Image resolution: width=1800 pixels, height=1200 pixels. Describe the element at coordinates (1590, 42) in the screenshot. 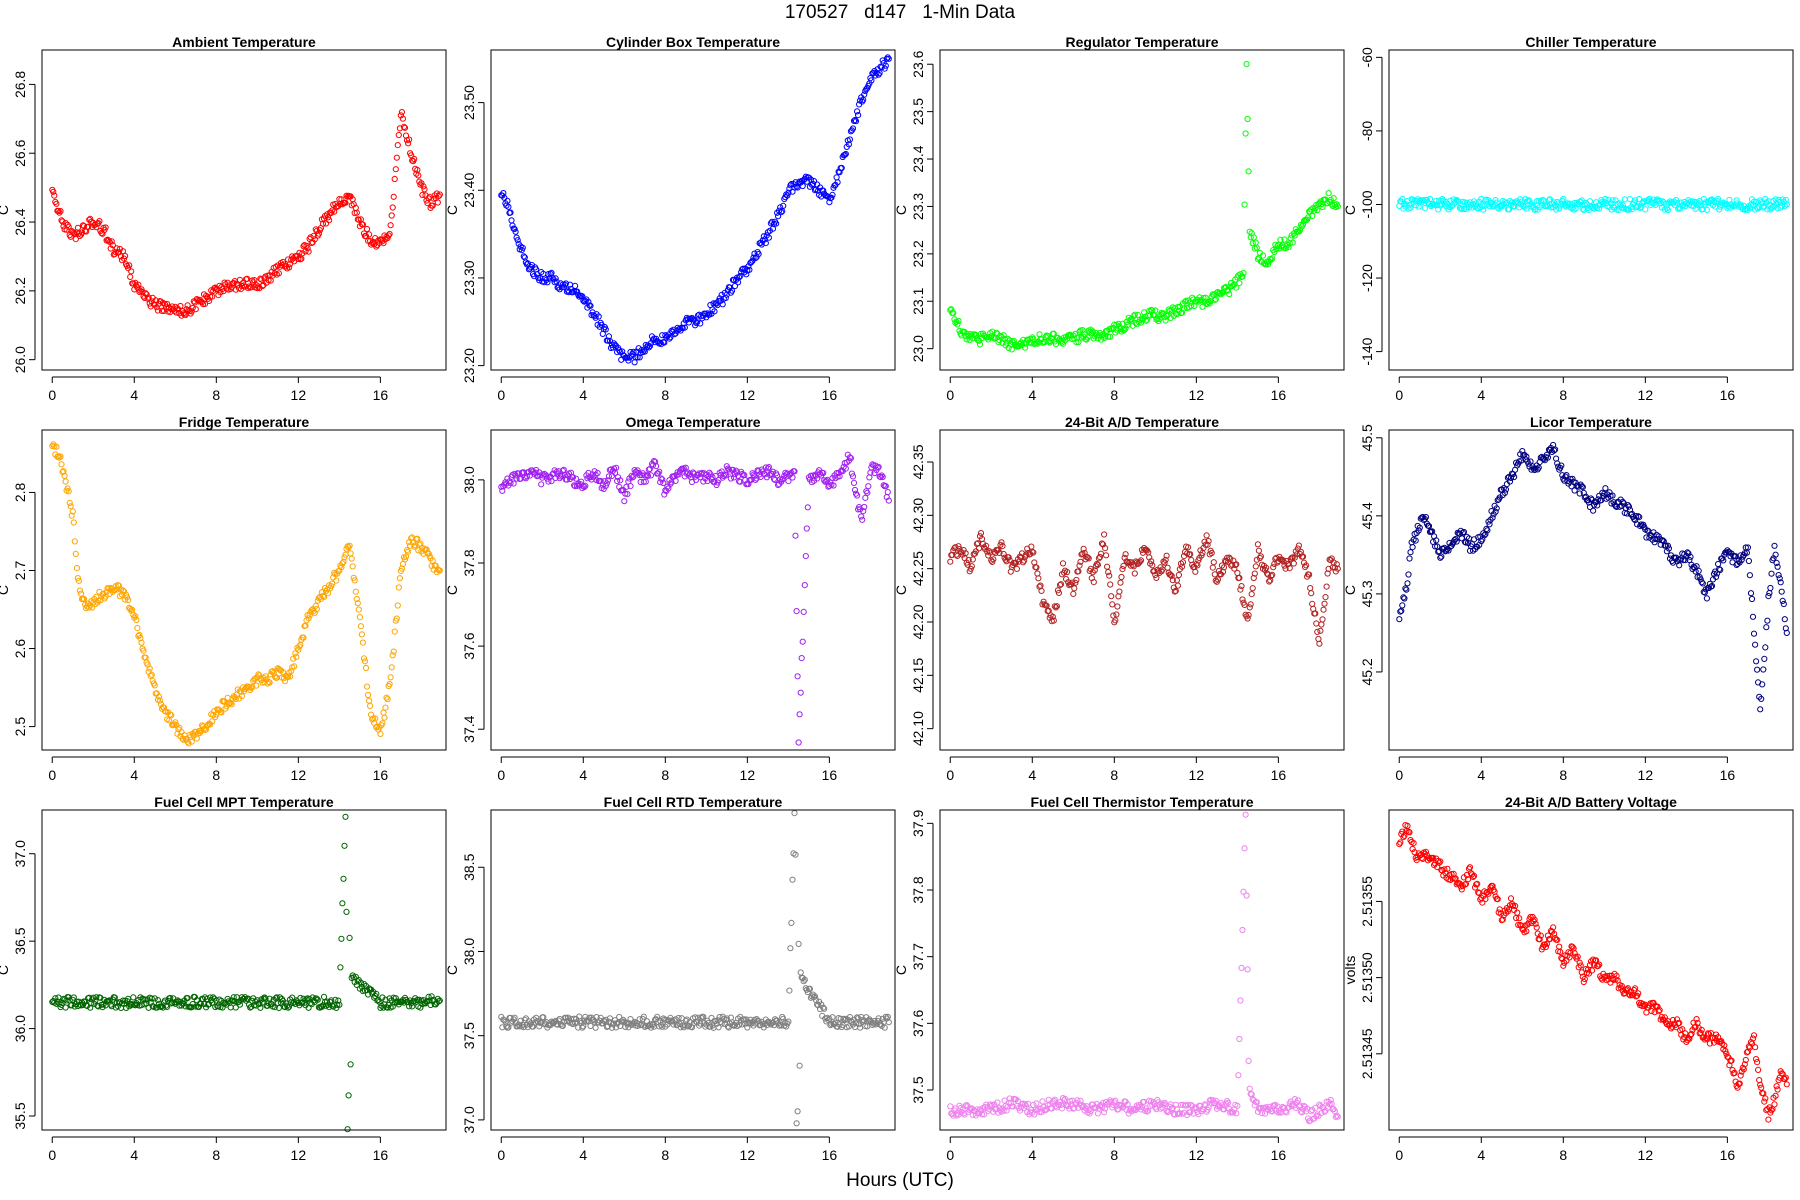

I see `panel-title: Chiller Temperature` at that location.